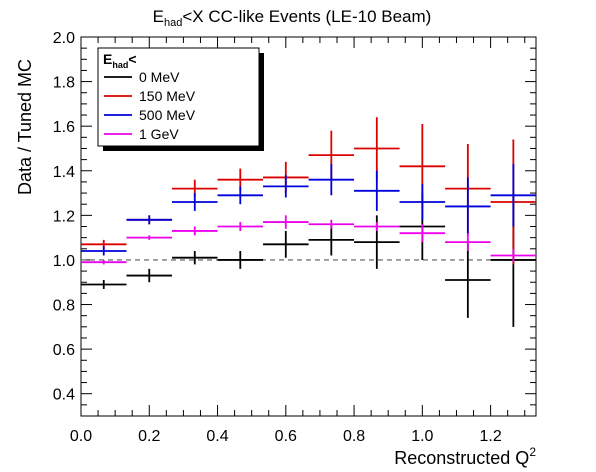 The height and width of the screenshot is (472, 596). Describe the element at coordinates (292, 18) in the screenshot. I see `chart-title: Ehad<X CC-like Events (LE-10 Beam)` at that location.